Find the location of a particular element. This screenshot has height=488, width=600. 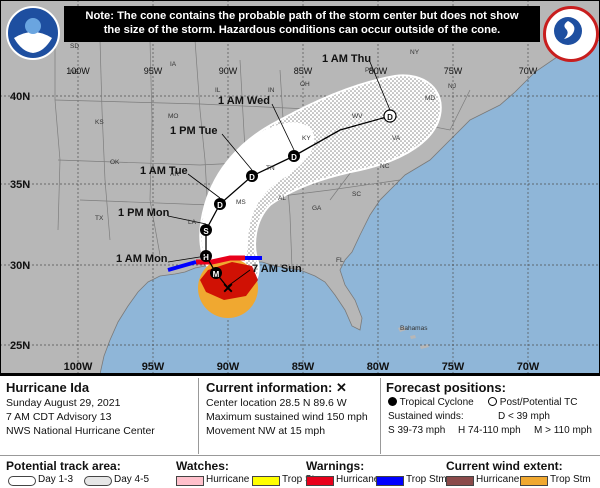

bahamas-islands is located at coordinates (413, 337).